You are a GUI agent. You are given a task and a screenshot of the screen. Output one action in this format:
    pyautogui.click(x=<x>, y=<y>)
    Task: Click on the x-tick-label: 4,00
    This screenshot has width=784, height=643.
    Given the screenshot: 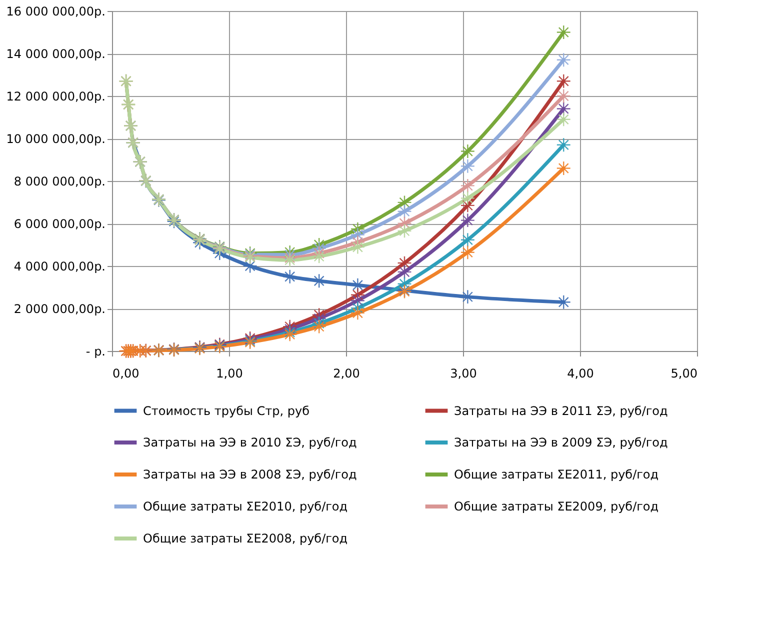 What is the action you would take?
    pyautogui.click(x=580, y=373)
    